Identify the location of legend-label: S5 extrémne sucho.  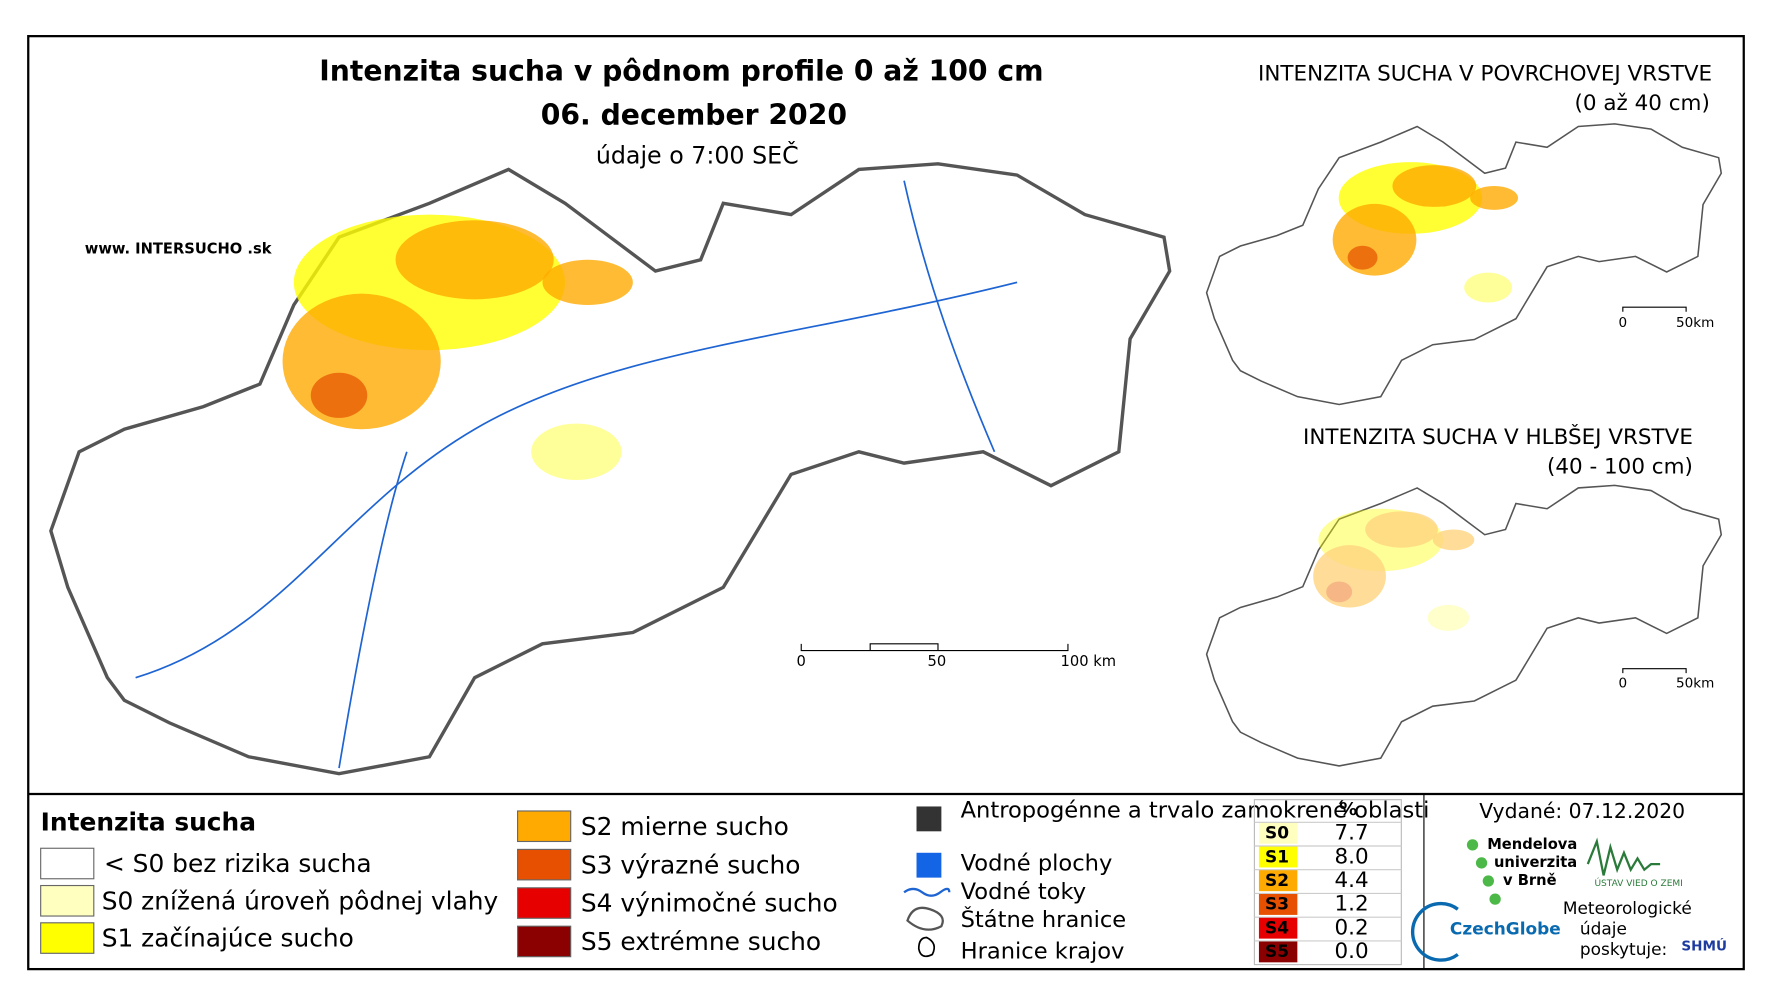
(701, 941).